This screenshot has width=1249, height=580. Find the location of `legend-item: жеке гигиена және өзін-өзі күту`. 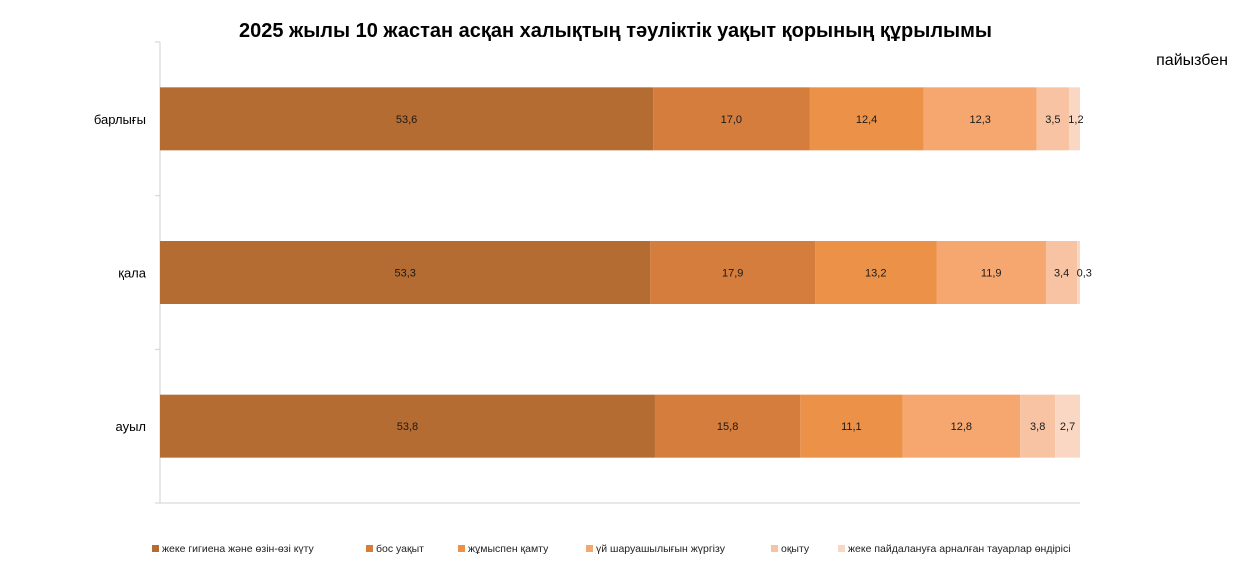

legend-item: жеке гигиена және өзін-өзі күту is located at coordinates (233, 549).